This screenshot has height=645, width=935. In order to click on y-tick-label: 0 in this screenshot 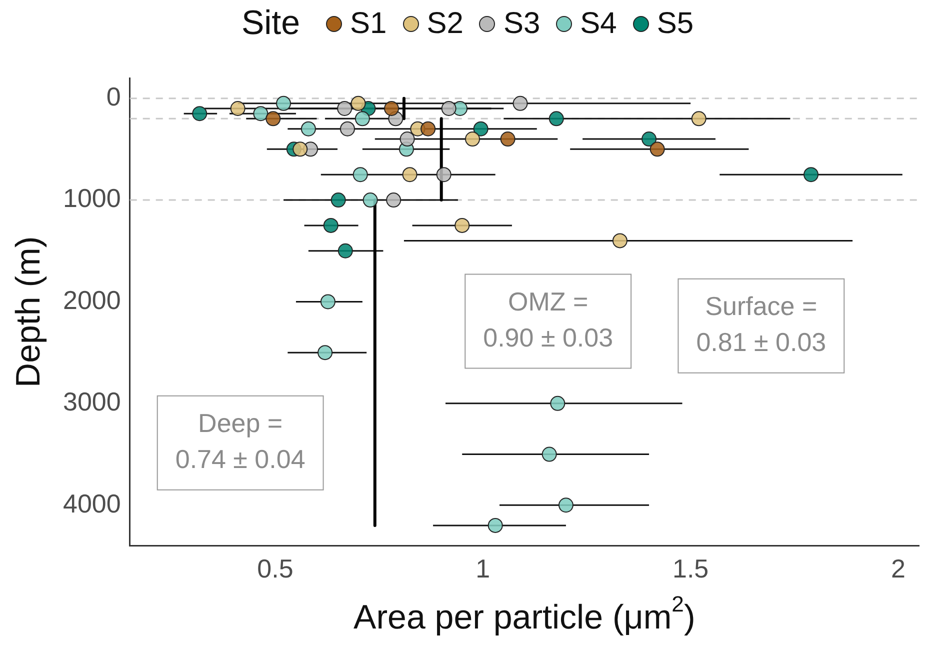, I will do `click(113, 97)`.